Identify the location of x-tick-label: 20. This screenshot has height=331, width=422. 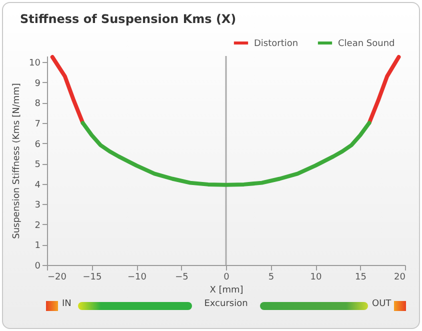
(400, 277).